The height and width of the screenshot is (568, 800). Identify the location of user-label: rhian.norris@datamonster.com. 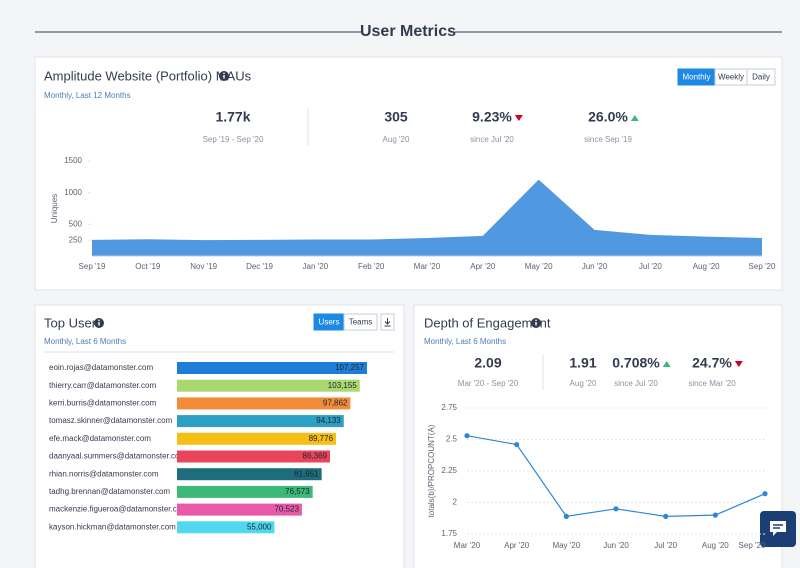
(104, 473).